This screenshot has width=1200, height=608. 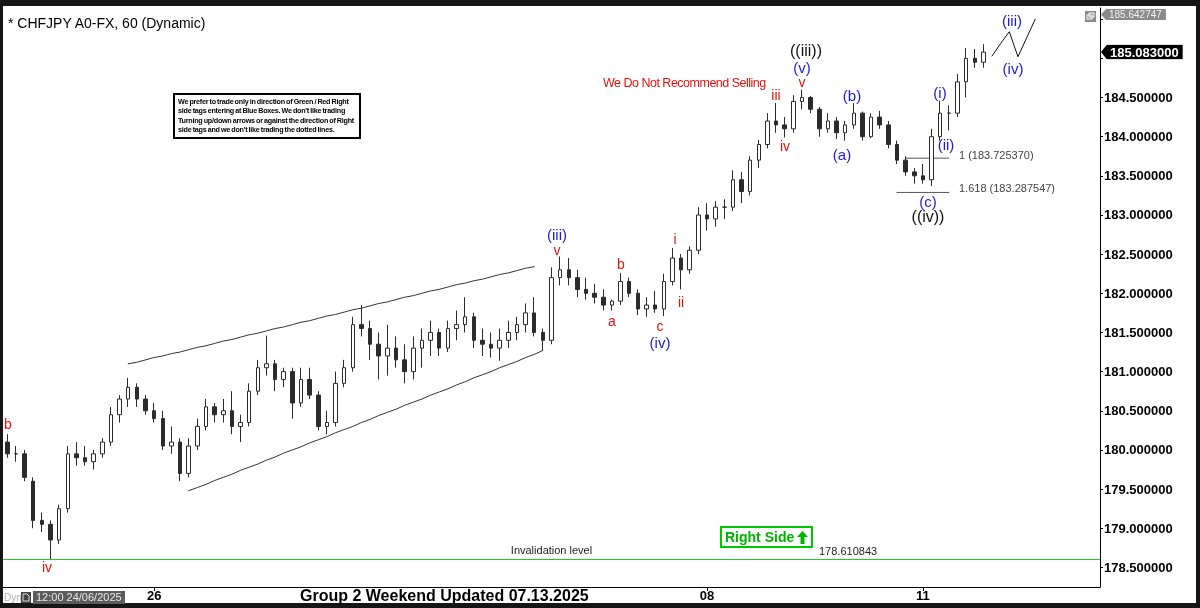 I want to click on text: Dyn, so click(x=13, y=597).